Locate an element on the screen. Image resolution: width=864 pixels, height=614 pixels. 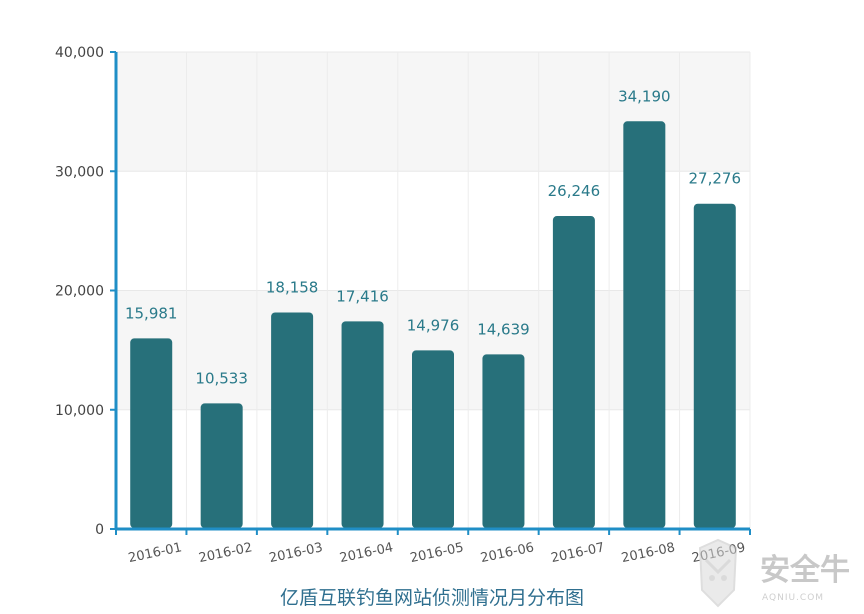
watermark: 安全牛 AQNIU.COM is located at coordinates (774, 573).